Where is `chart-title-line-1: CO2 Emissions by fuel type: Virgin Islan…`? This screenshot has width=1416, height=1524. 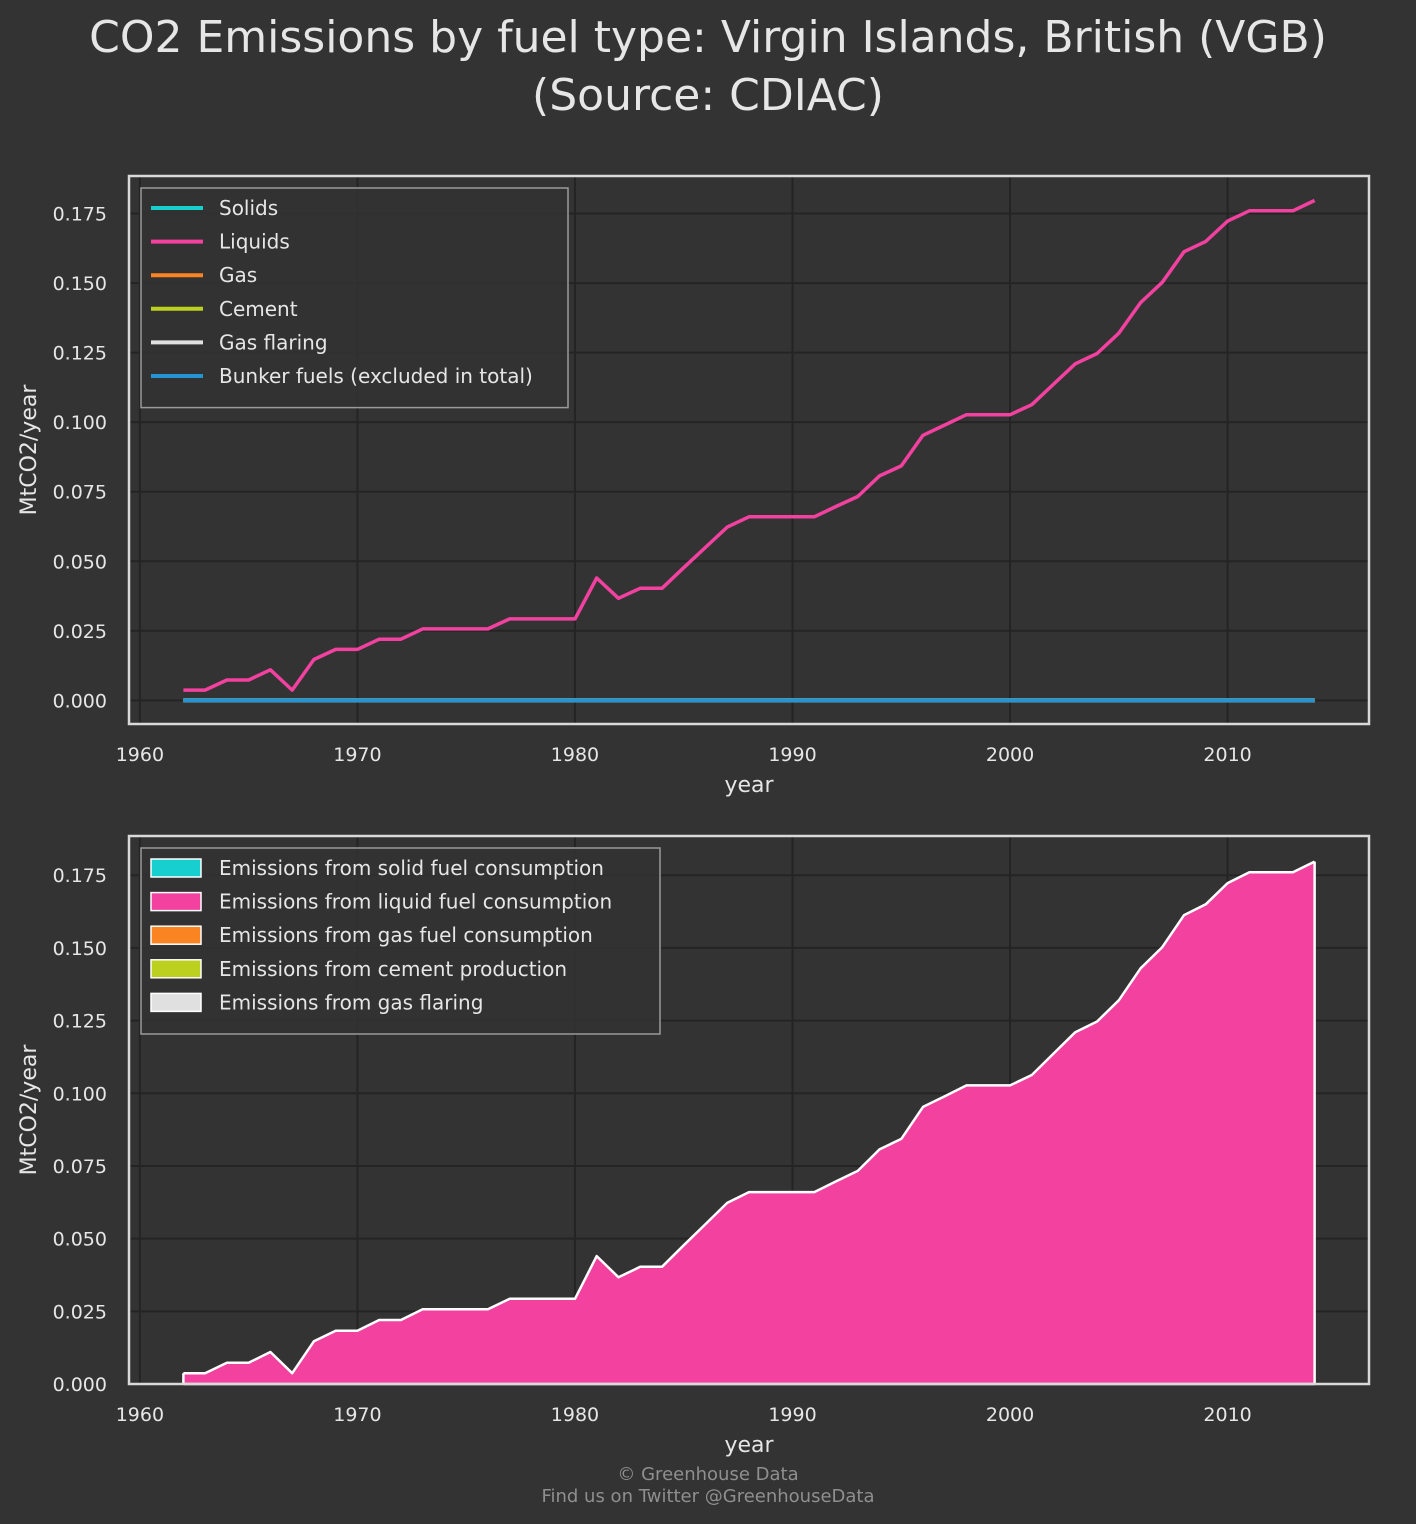 chart-title-line-1: CO2 Emissions by fuel type: Virgin Islan… is located at coordinates (708, 37).